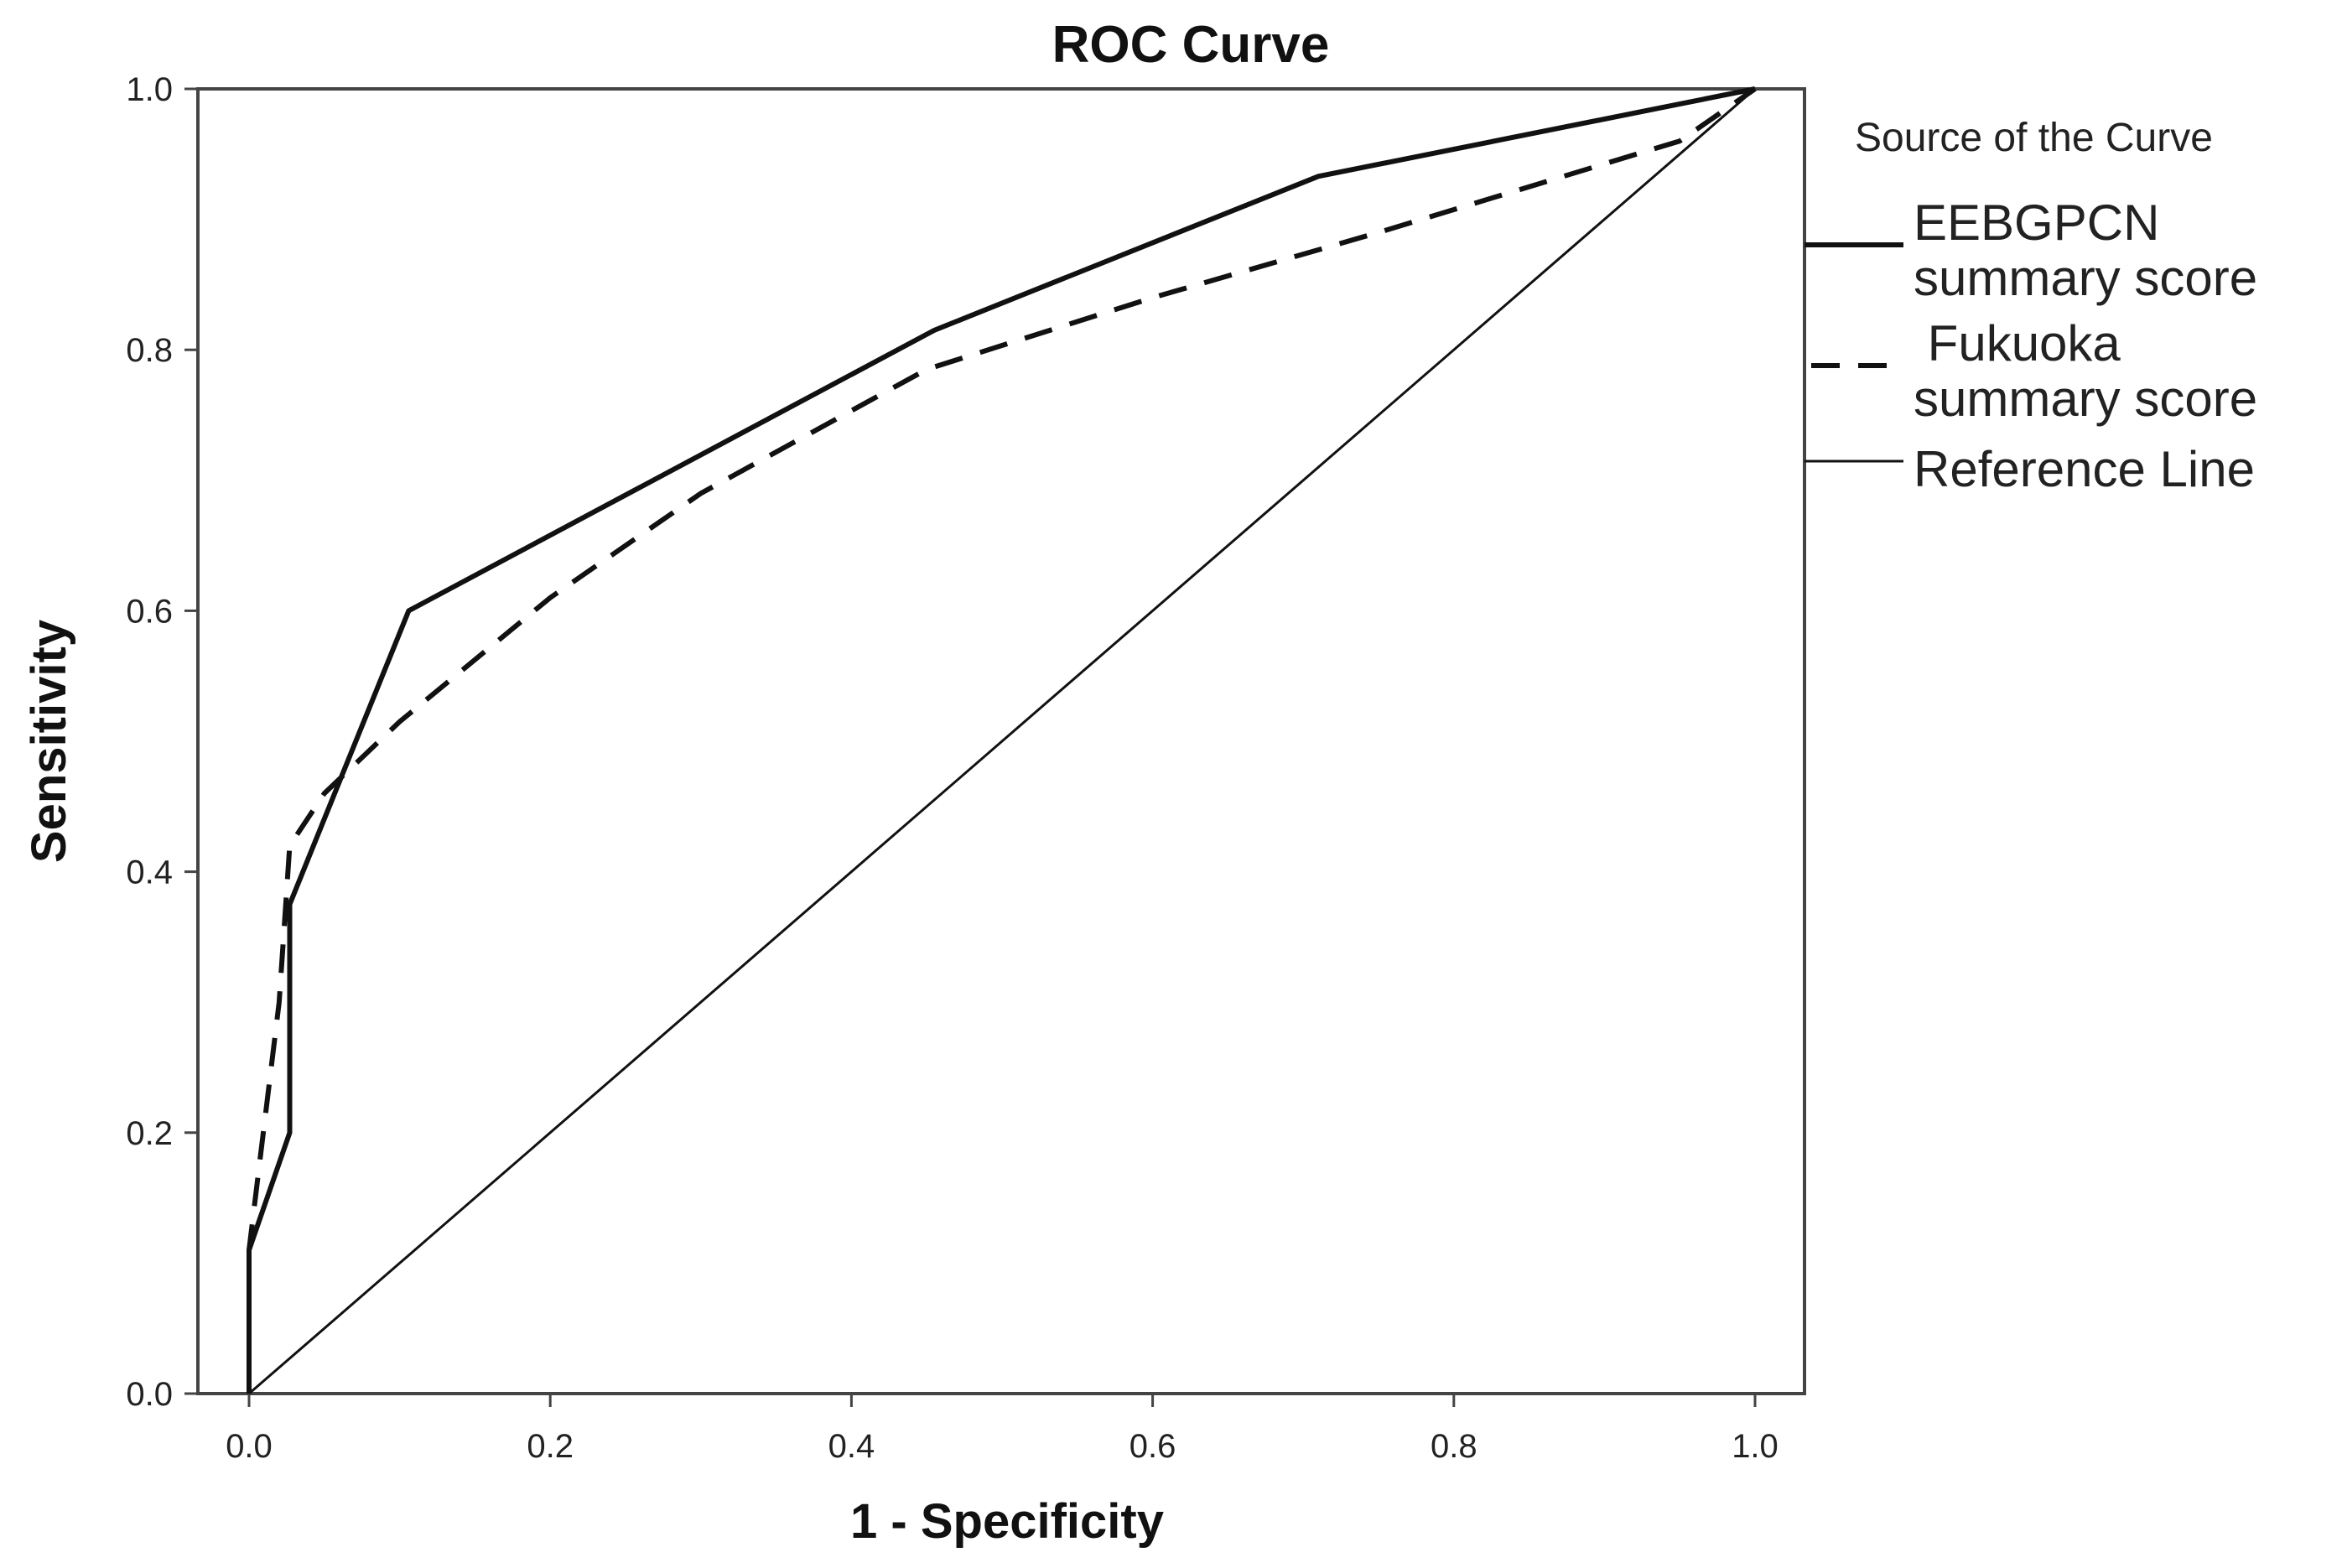 The image size is (2342, 1568). Describe the element at coordinates (2085, 469) in the screenshot. I see `legend-label: Reference Line` at that location.